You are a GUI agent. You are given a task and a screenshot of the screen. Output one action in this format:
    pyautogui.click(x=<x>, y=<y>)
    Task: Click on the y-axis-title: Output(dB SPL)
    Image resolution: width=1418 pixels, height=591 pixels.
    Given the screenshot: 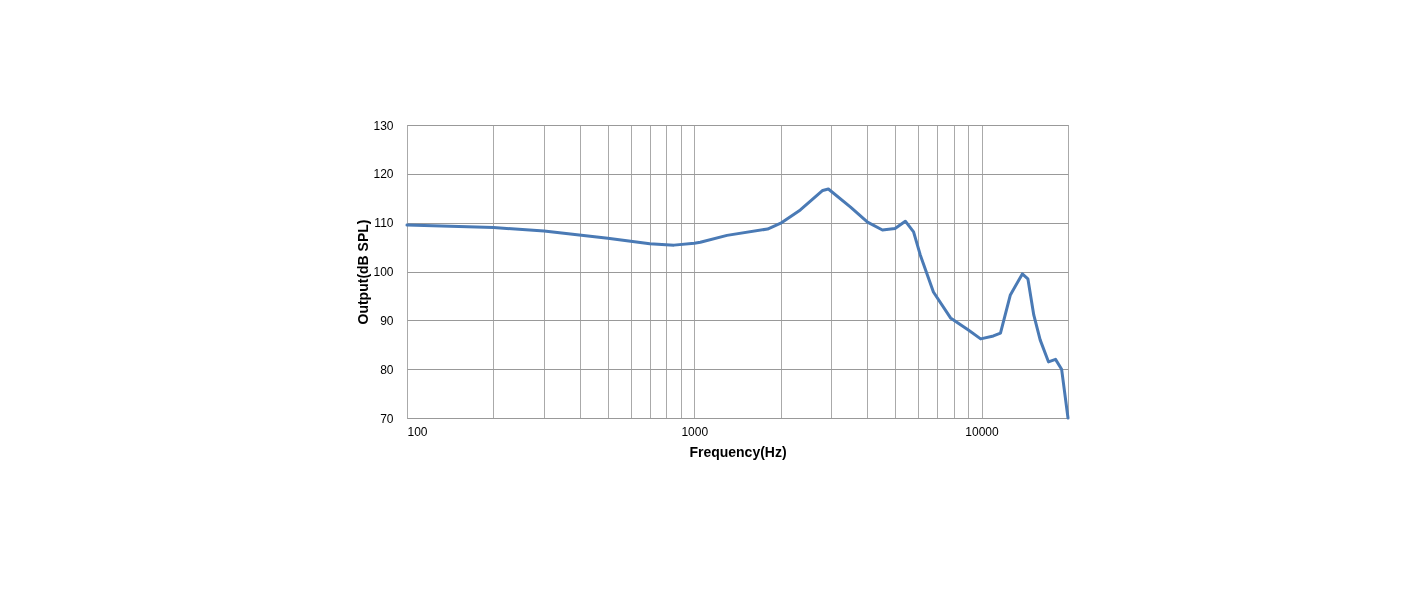 What is the action you would take?
    pyautogui.click(x=363, y=272)
    